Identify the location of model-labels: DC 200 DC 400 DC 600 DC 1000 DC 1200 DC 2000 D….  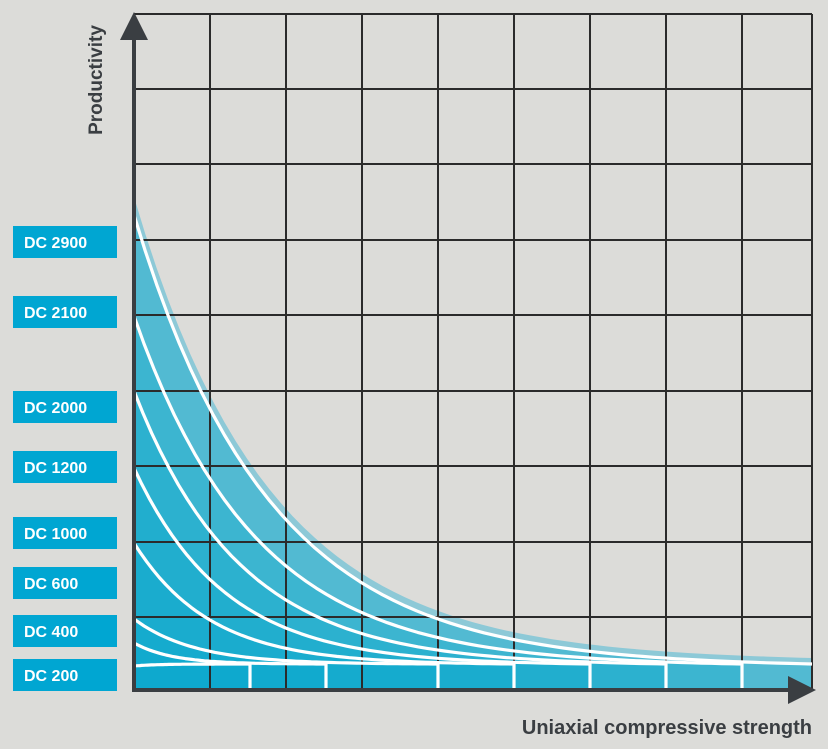
(65, 458).